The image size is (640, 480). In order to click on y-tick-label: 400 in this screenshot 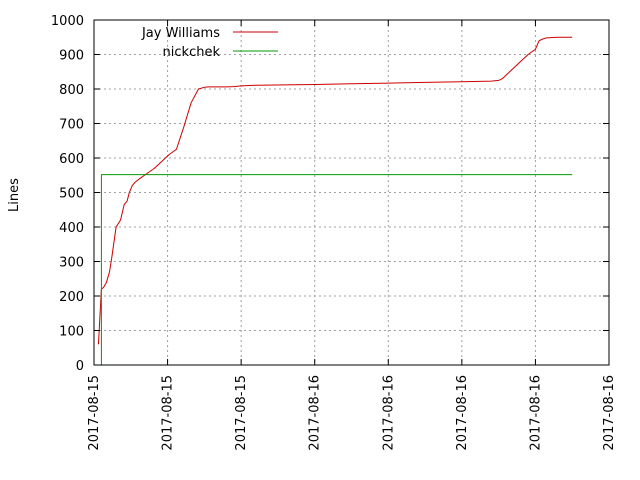, I will do `click(71, 228)`.